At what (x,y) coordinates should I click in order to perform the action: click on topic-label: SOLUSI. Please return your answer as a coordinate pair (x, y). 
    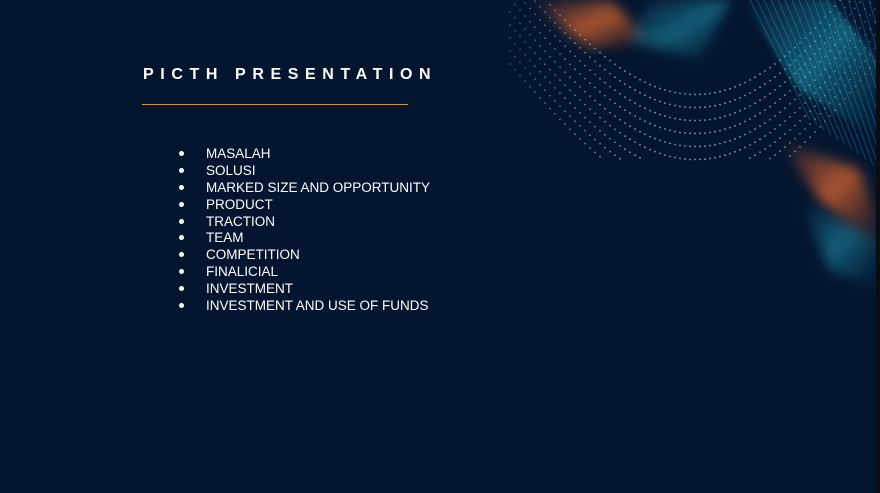
    Looking at the image, I should click on (231, 170).